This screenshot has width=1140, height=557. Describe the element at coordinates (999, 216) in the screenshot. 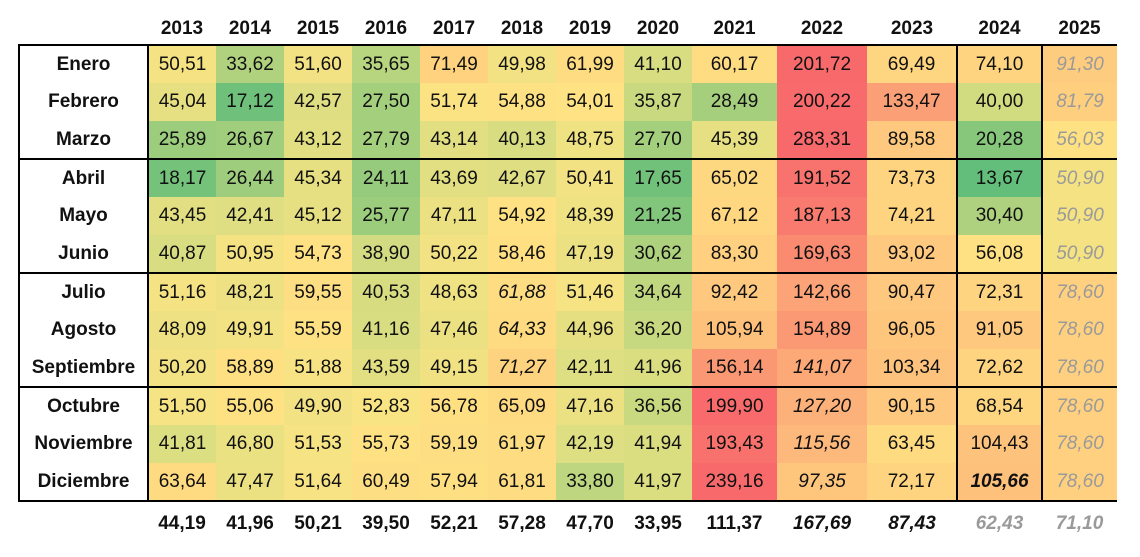

I see `value-cell: 30,40` at that location.